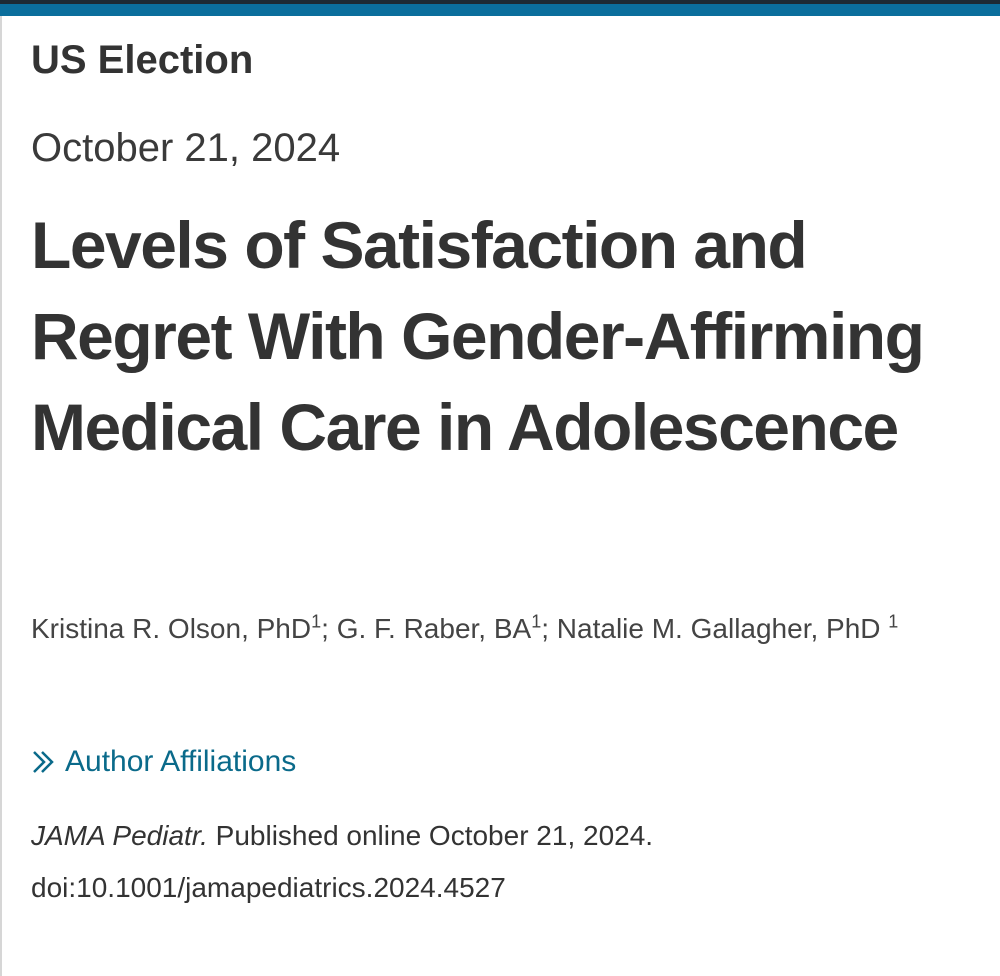 The image size is (1000, 976). Describe the element at coordinates (500, 2) in the screenshot. I see `top-strip` at that location.